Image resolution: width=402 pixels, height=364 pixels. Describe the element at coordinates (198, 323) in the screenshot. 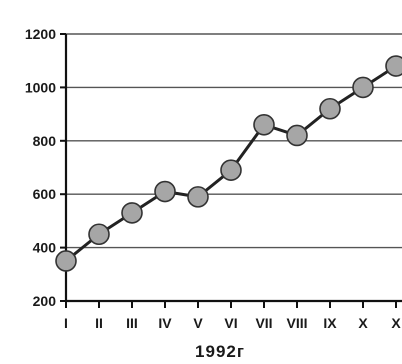

I see `x-tick-label-5: V` at that location.